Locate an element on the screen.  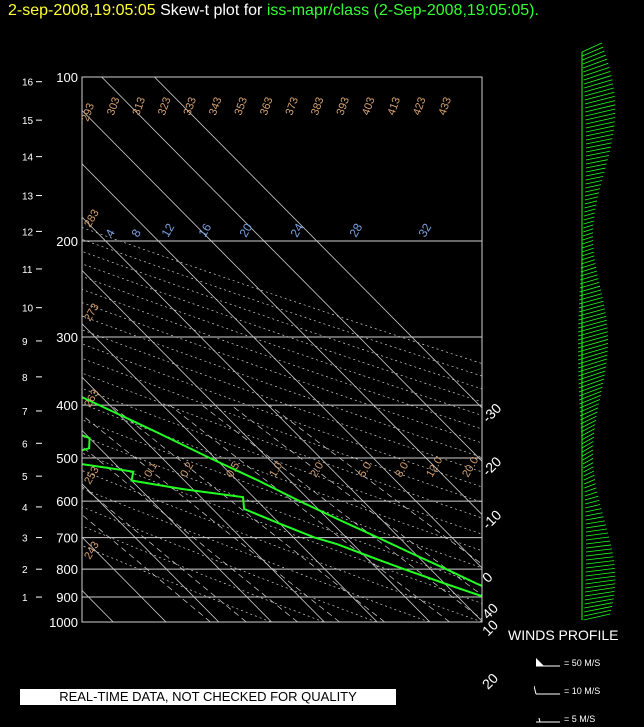
mixing-ratio-label-upper: 20 is located at coordinates (245, 230).